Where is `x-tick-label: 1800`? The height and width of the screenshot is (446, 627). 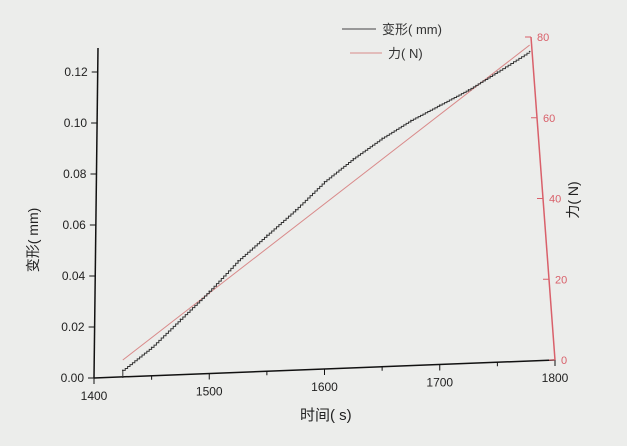
x-tick-label: 1800 is located at coordinates (555, 378).